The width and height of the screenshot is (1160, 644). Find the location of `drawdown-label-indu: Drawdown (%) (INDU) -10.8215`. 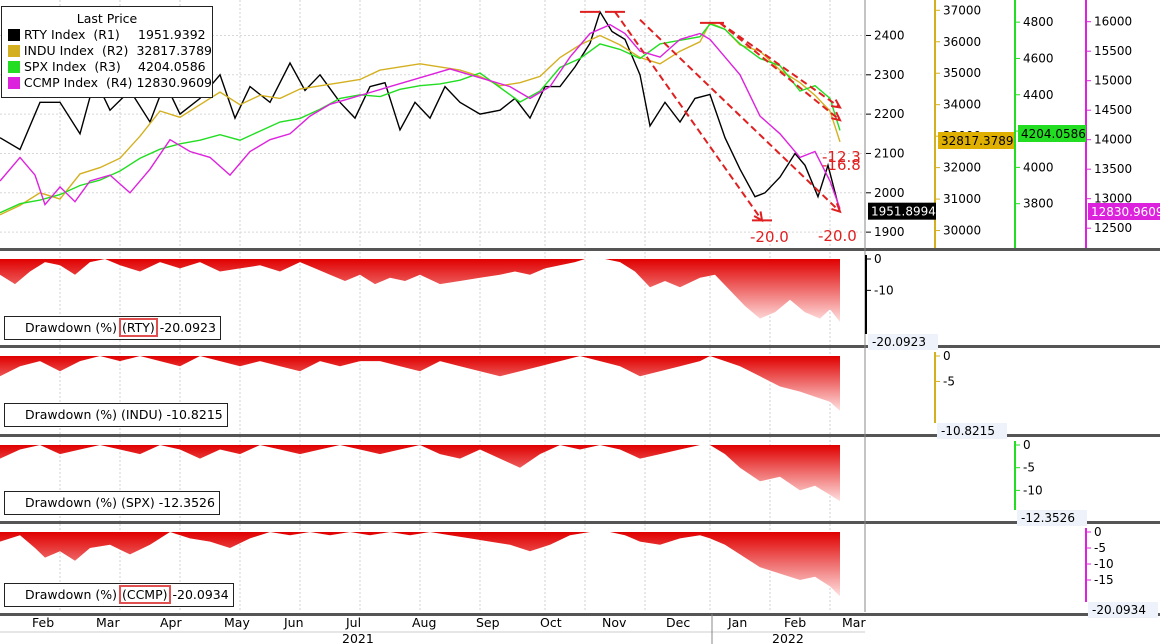

drawdown-label-indu: Drawdown (%) (INDU) -10.8215 is located at coordinates (116, 415).